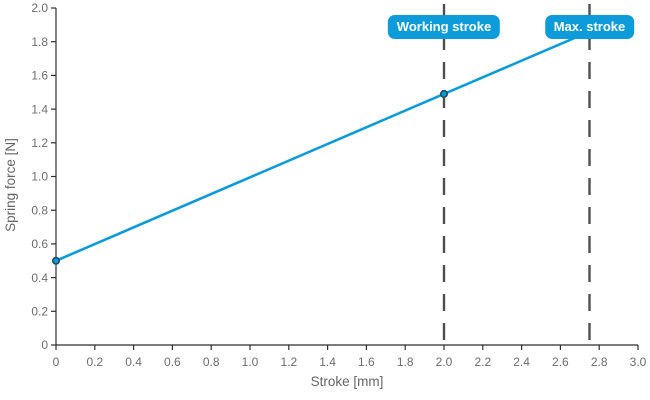 The height and width of the screenshot is (400, 650). I want to click on x-tick-label: 0.2, so click(94, 362).